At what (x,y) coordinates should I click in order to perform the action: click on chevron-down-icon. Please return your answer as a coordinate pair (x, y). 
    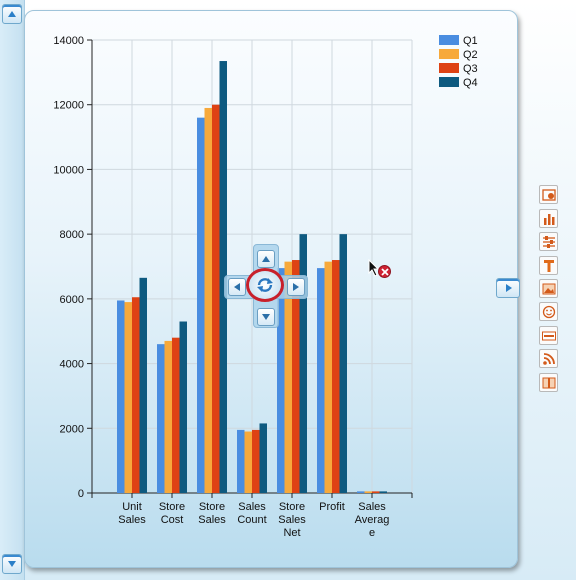
    Looking at the image, I should click on (12, 564).